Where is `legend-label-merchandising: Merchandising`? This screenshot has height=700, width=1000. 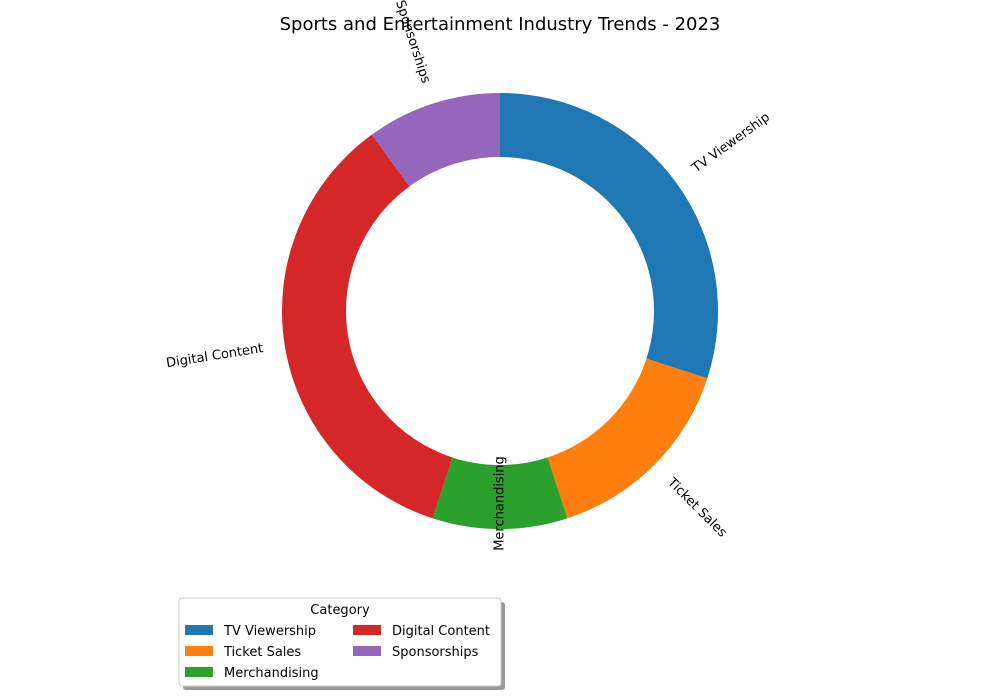
legend-label-merchandising: Merchandising is located at coordinates (271, 673).